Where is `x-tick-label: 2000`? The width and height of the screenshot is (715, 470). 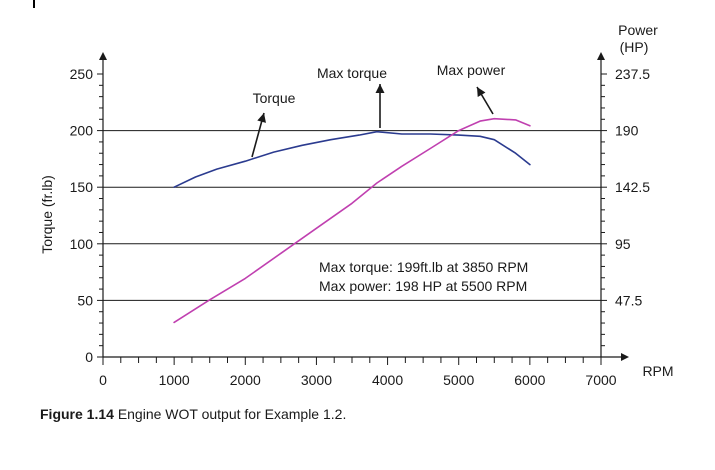
x-tick-label: 2000 is located at coordinates (245, 380).